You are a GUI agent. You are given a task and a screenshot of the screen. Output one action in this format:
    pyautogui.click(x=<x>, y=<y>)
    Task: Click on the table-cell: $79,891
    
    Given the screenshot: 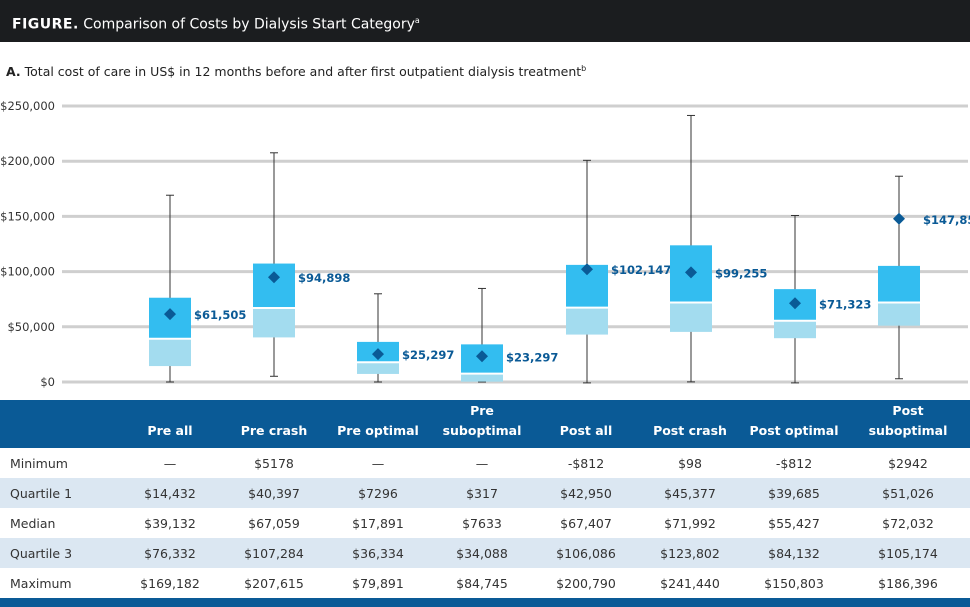 What is the action you would take?
    pyautogui.click(x=378, y=583)
    